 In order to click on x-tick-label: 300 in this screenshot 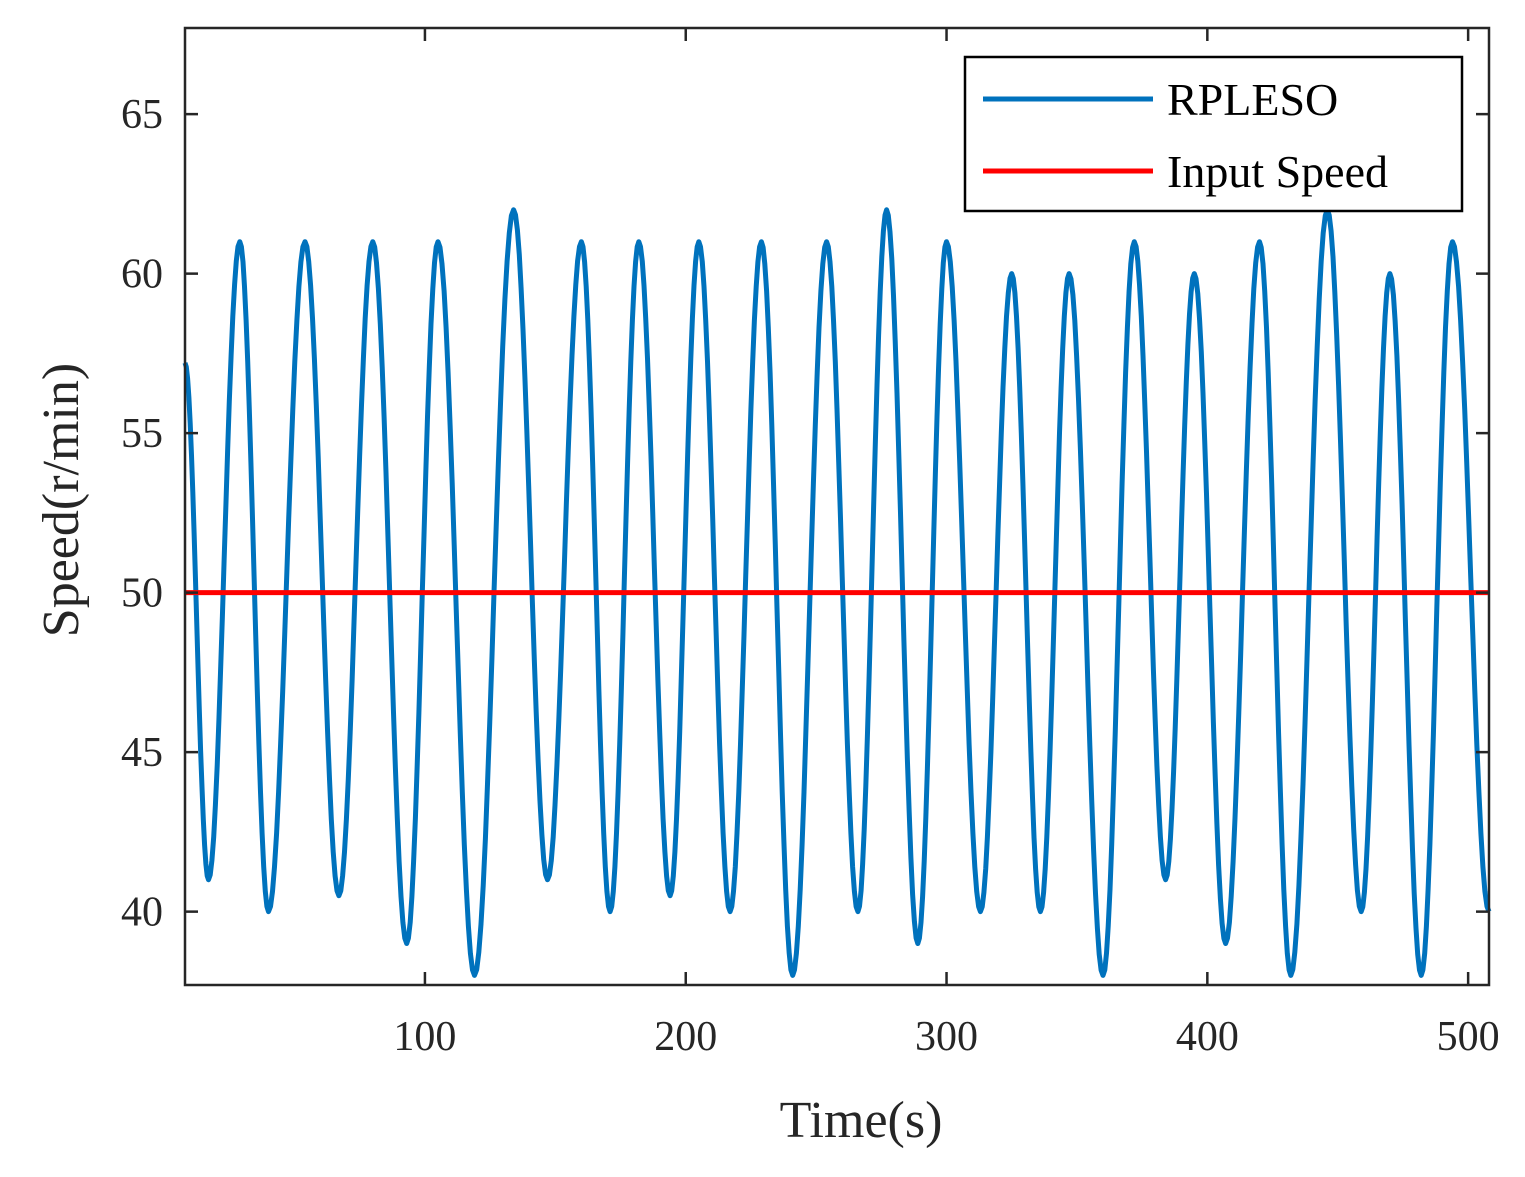, I will do `click(946, 1037)`.